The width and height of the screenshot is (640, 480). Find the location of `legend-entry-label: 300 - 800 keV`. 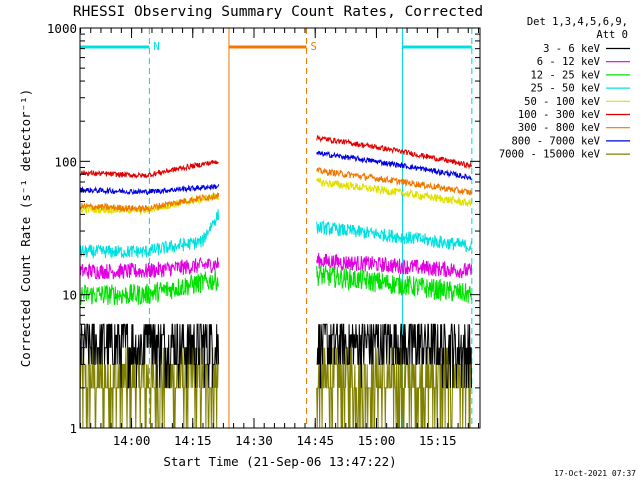

legend-entry-label: 300 - 800 keV is located at coordinates (559, 128).